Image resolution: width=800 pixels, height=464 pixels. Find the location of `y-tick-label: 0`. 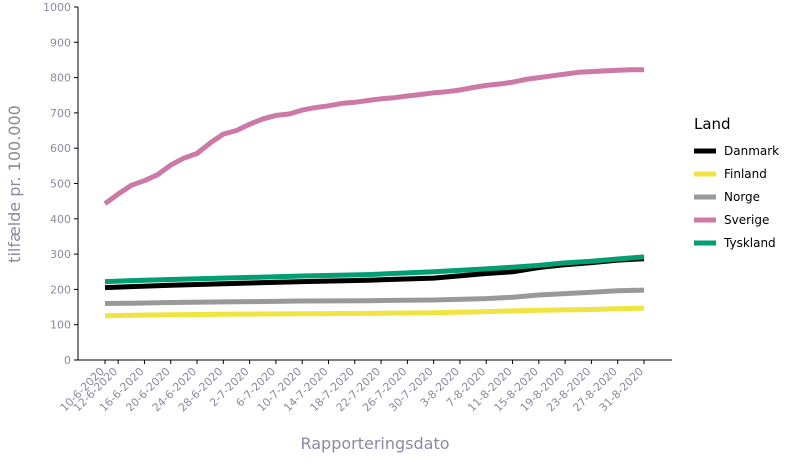

y-tick-label: 0 is located at coordinates (67, 360).